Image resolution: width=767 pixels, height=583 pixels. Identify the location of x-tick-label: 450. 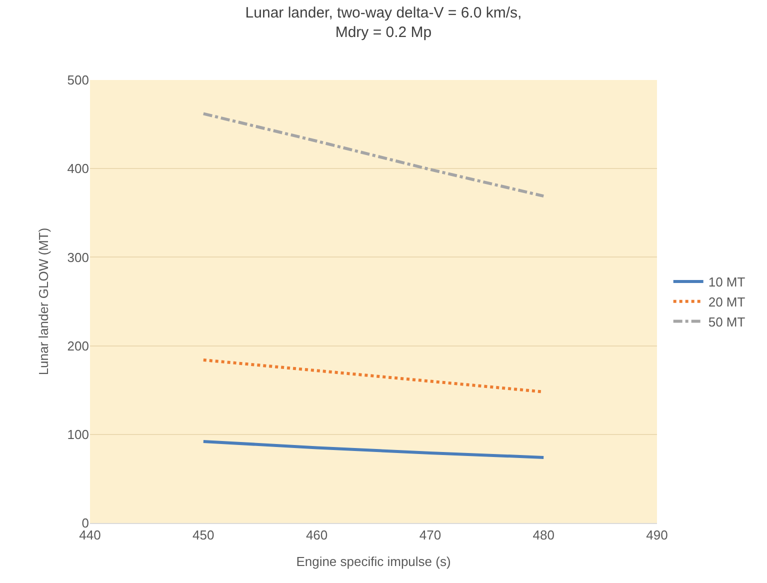
(203, 535).